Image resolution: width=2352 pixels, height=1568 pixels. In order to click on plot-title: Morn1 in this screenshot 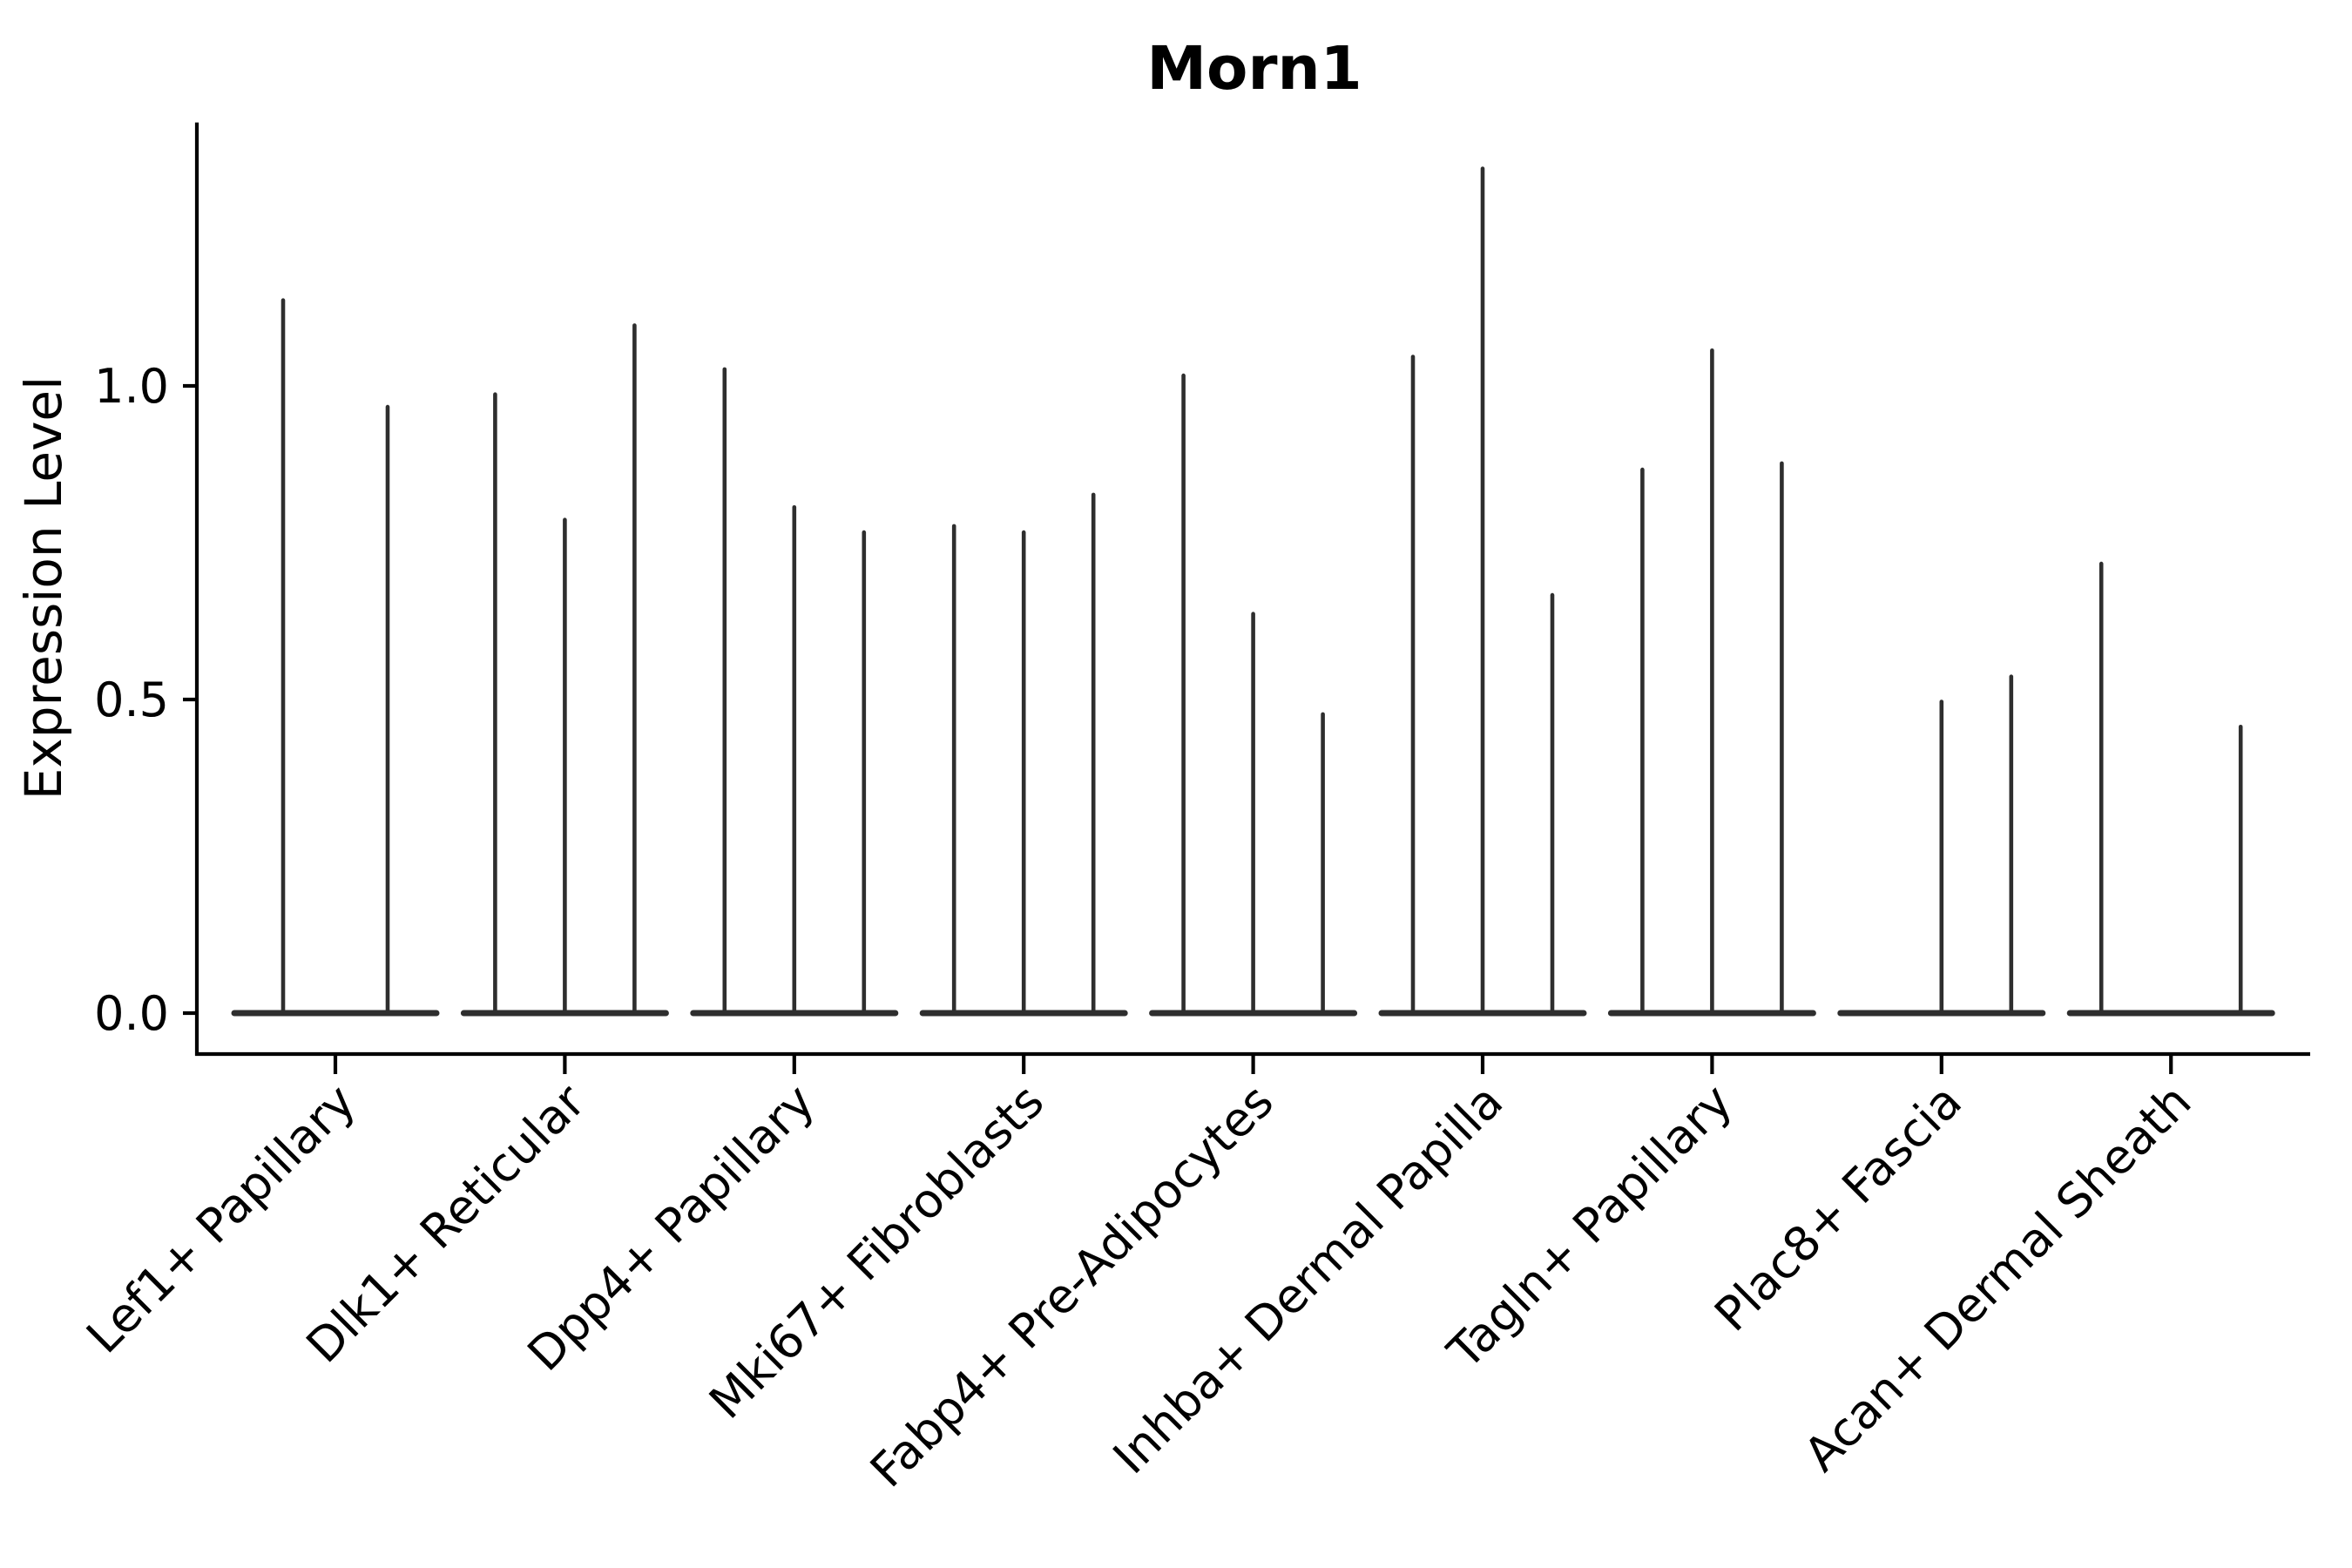, I will do `click(1254, 69)`.